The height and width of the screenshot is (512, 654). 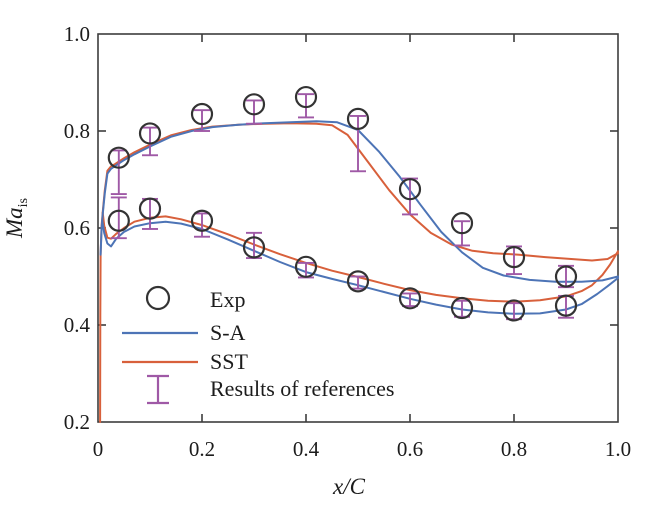 I want to click on y-tick-label: 0.2, so click(x=77, y=422).